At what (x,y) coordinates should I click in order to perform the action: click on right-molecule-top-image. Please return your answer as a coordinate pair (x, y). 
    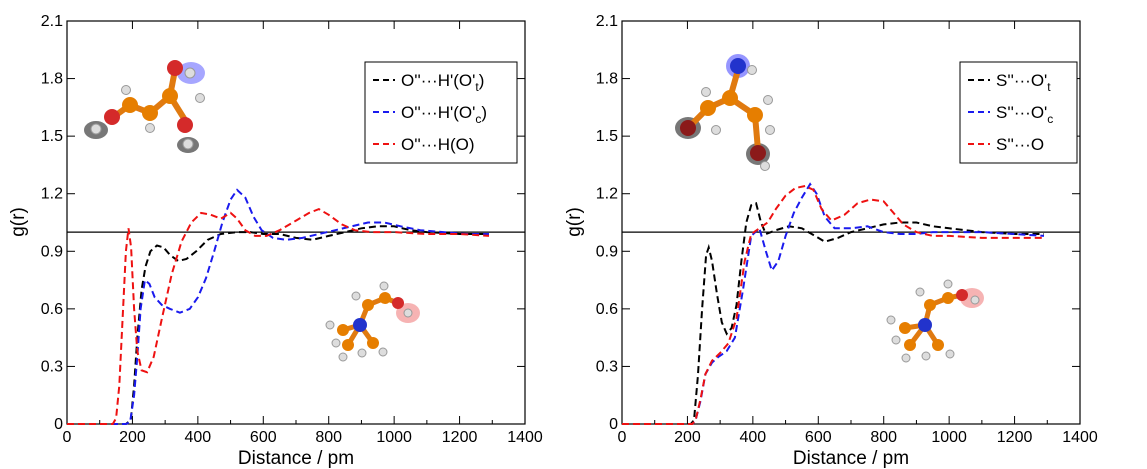
    Looking at the image, I should click on (725, 112).